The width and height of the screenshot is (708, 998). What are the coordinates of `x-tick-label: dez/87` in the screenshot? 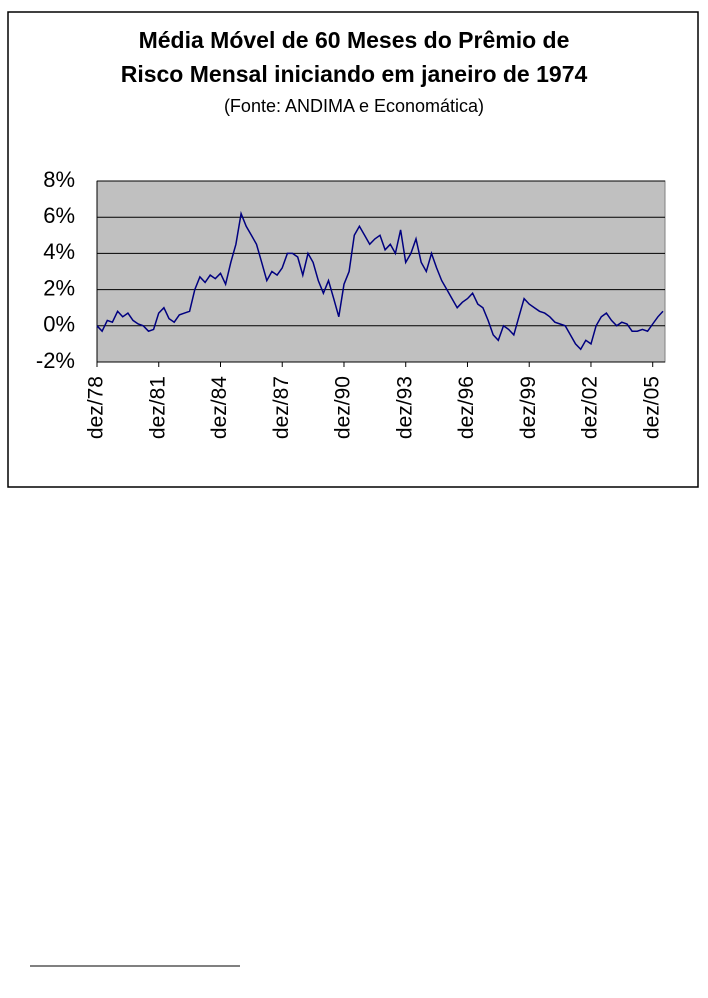 It's located at (281, 407).